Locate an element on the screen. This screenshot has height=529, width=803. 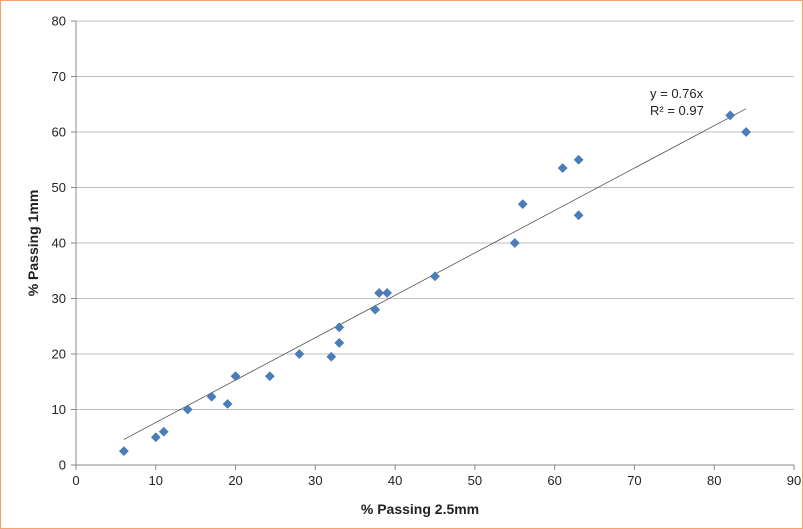
x-tick-label-70: 70 is located at coordinates (634, 480).